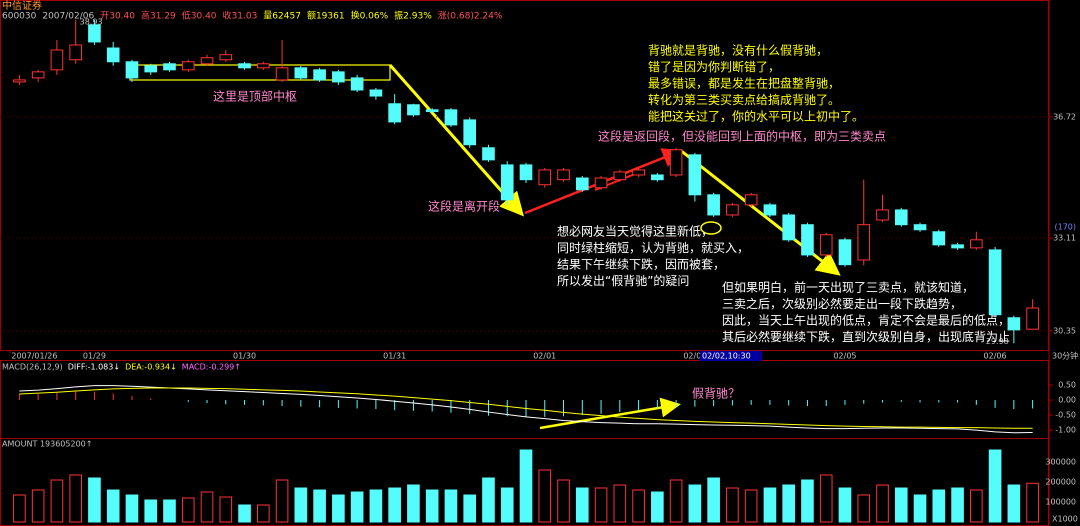 This screenshot has height=526, width=1080. What do you see at coordinates (997, 341) in the screenshot?
I see `min-marker: 29.98` at bounding box center [997, 341].